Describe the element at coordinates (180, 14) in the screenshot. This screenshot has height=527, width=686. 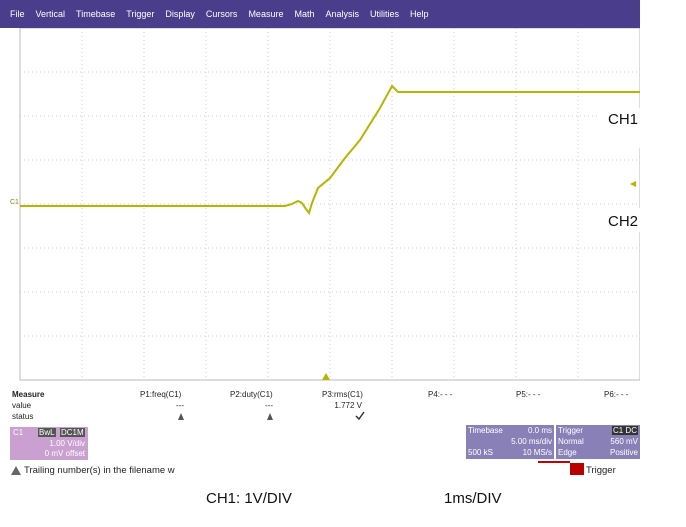
I see `menu-item: Display` at that location.